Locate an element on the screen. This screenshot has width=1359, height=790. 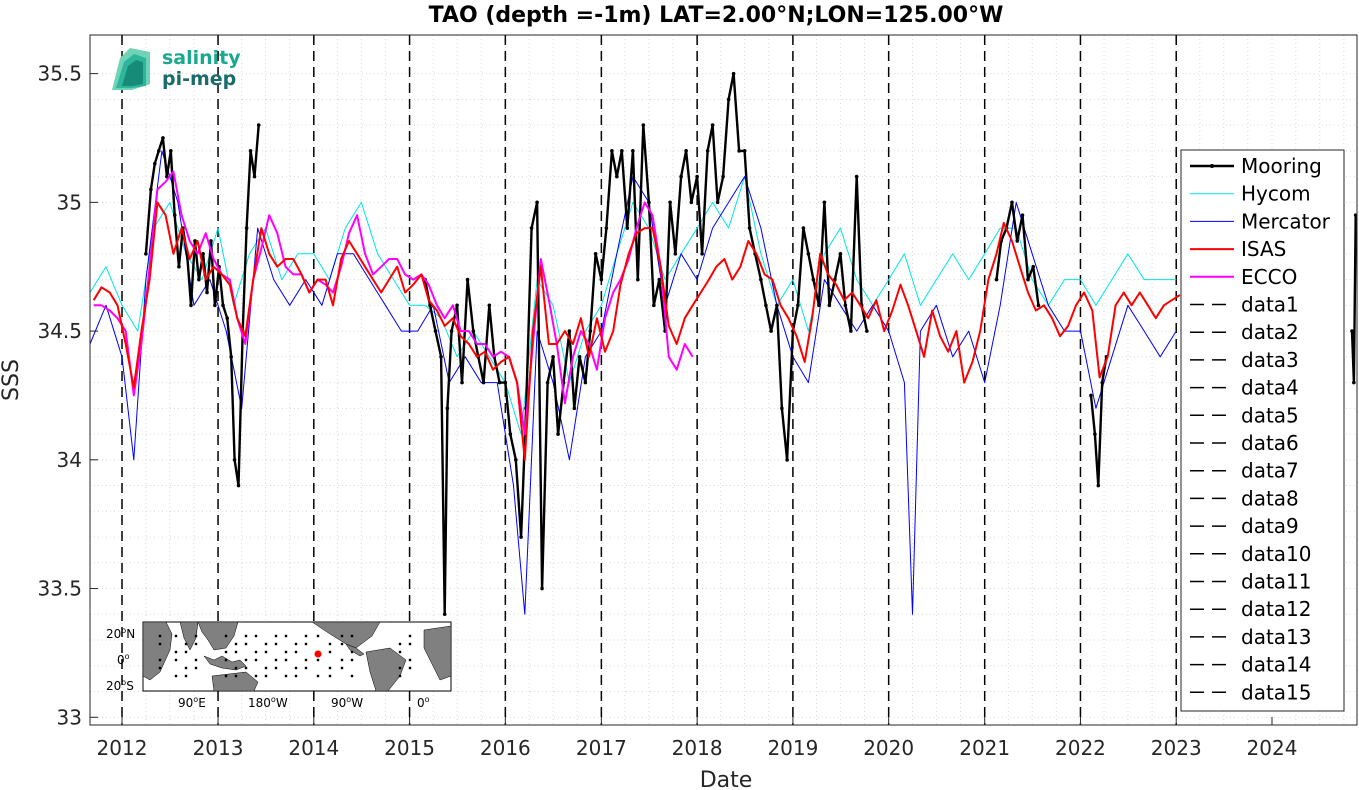
land-west-africa is located at coordinates (437, 653).